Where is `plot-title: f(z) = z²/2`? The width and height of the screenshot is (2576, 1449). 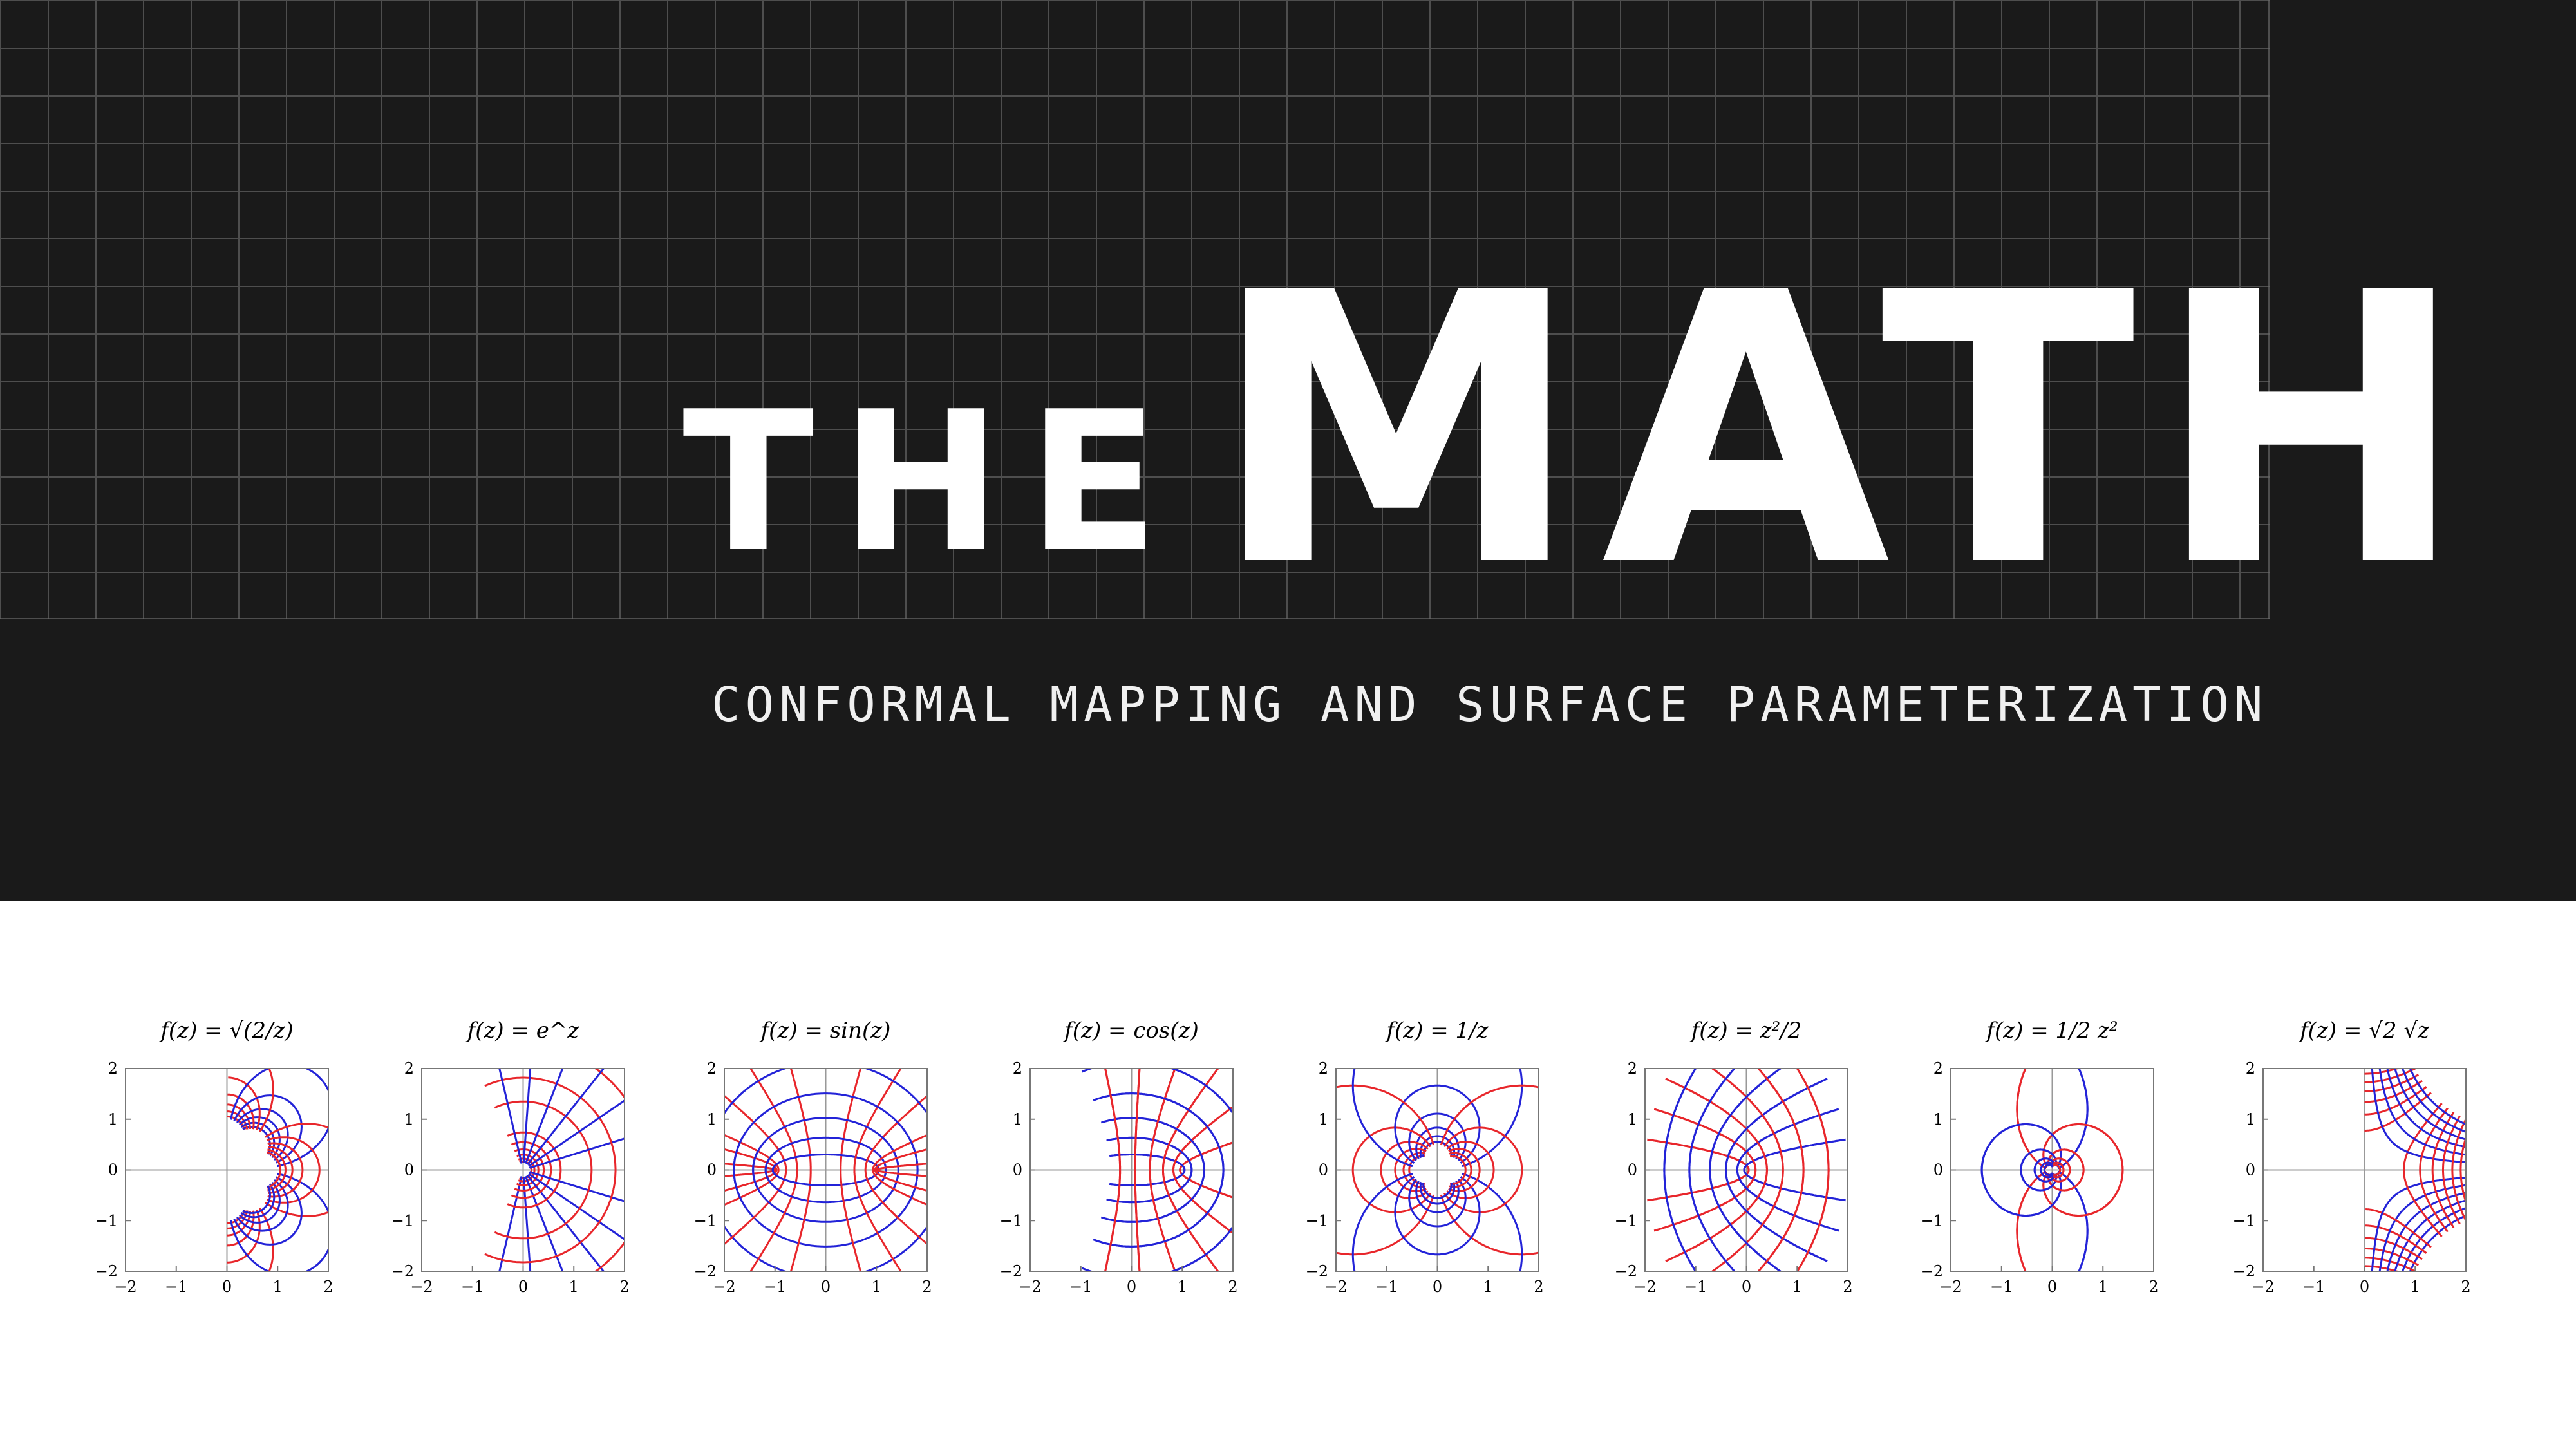 plot-title: f(z) = z²/2 is located at coordinates (1745, 1030).